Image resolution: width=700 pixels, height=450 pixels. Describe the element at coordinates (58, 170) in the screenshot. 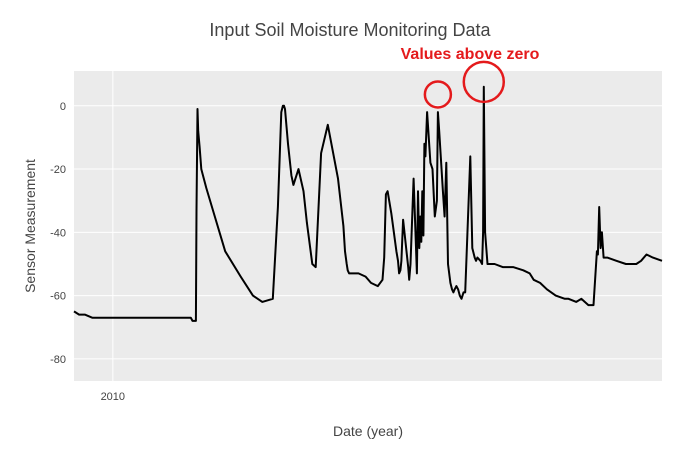

I see `y-tick-label: -20` at that location.